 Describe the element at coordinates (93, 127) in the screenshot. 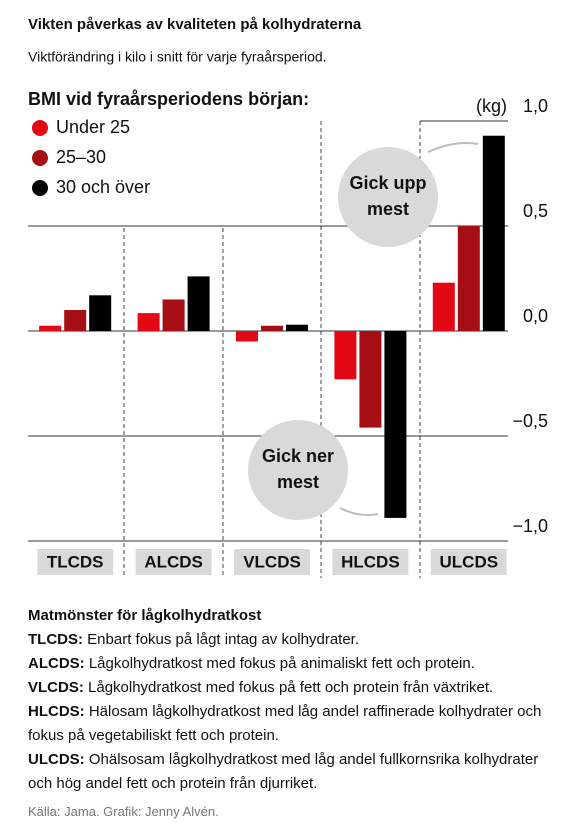

I see `legend-label: Under 25` at that location.